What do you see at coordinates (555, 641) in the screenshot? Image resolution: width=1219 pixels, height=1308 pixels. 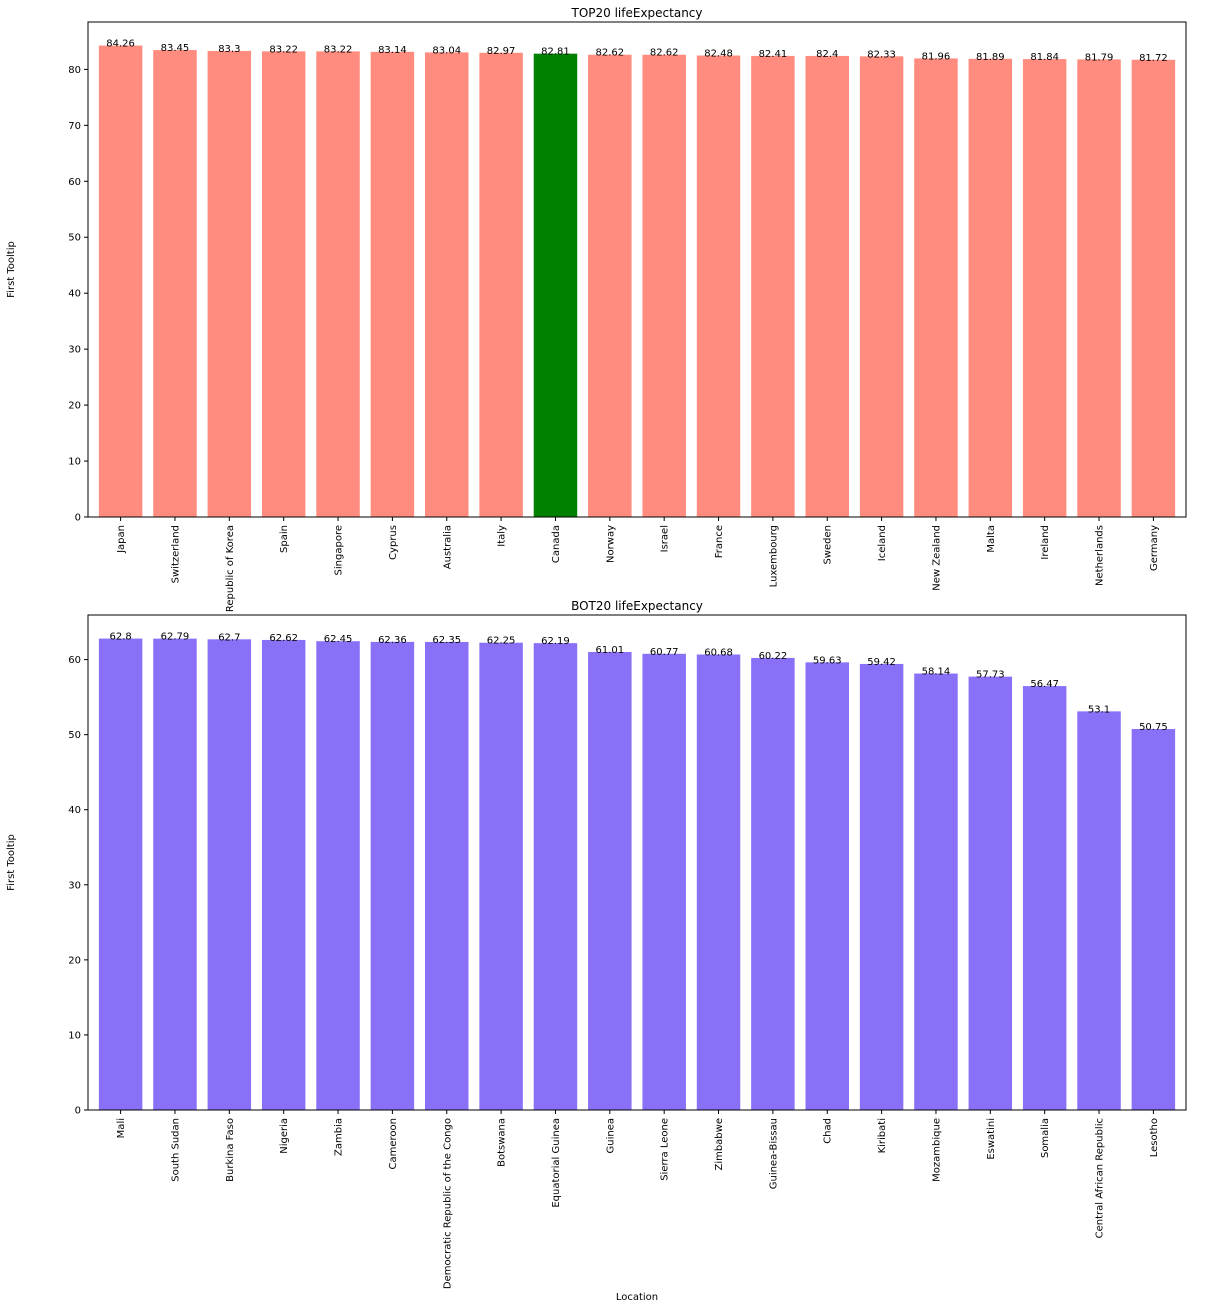 I see `bar-value-label: 62.19` at bounding box center [555, 641].